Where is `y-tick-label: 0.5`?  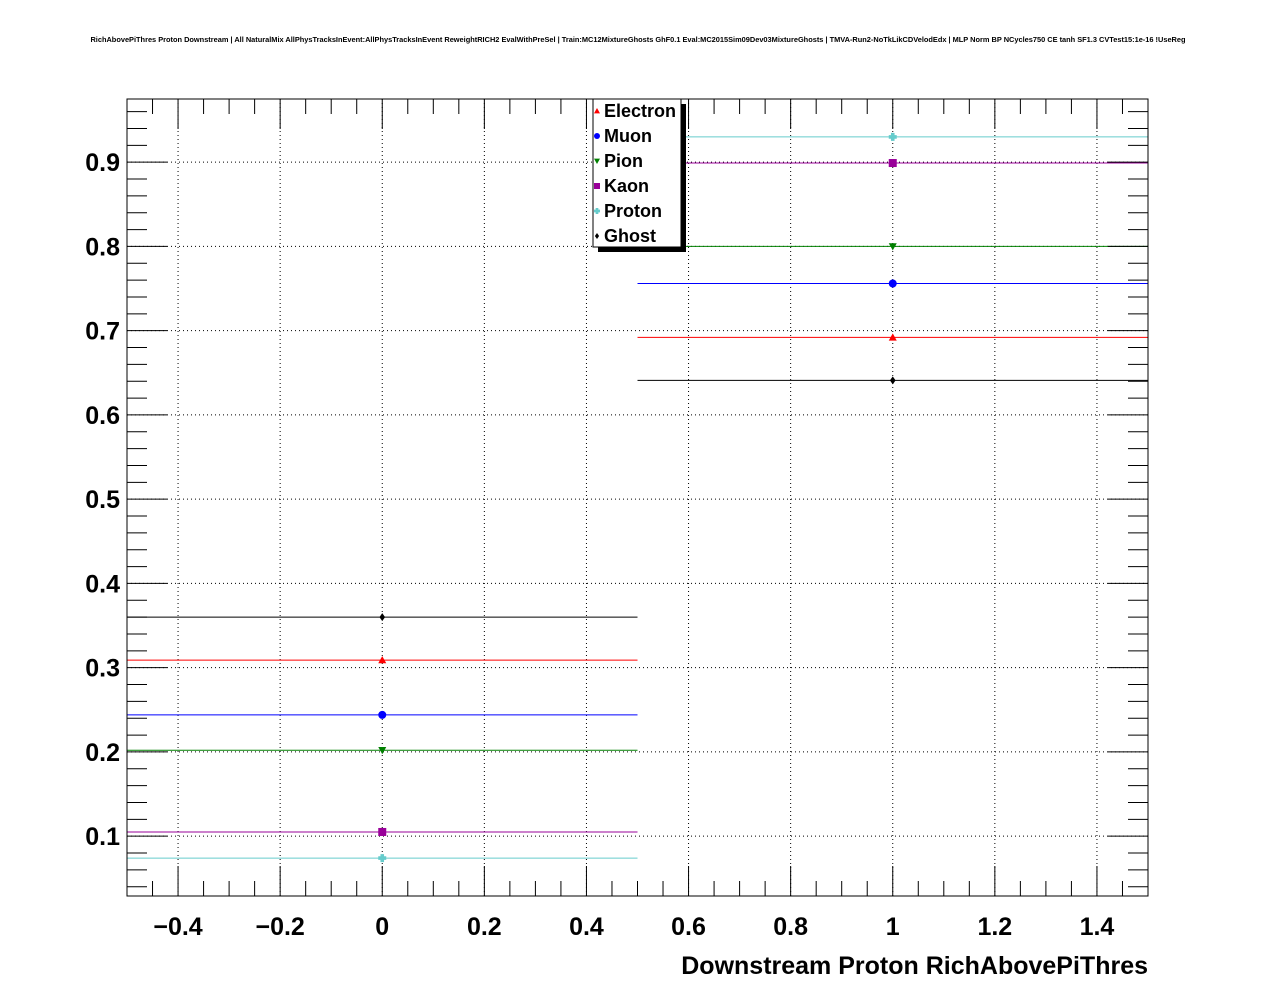
y-tick-label: 0.5 is located at coordinates (102, 500).